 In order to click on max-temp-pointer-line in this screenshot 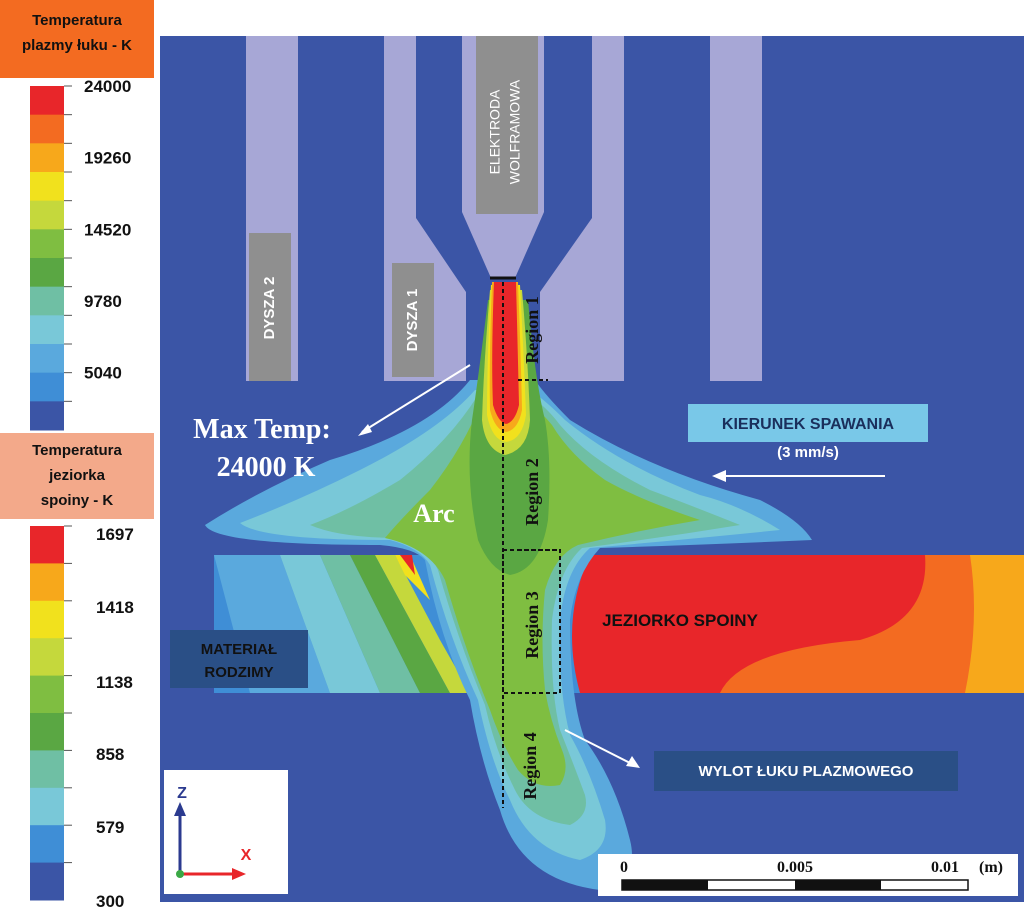, I will do `click(416, 398)`.